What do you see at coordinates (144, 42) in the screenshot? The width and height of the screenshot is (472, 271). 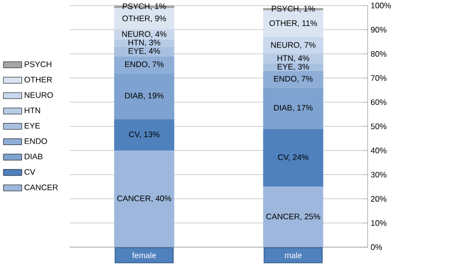 I see `data-label: HTN, 3%` at bounding box center [144, 42].